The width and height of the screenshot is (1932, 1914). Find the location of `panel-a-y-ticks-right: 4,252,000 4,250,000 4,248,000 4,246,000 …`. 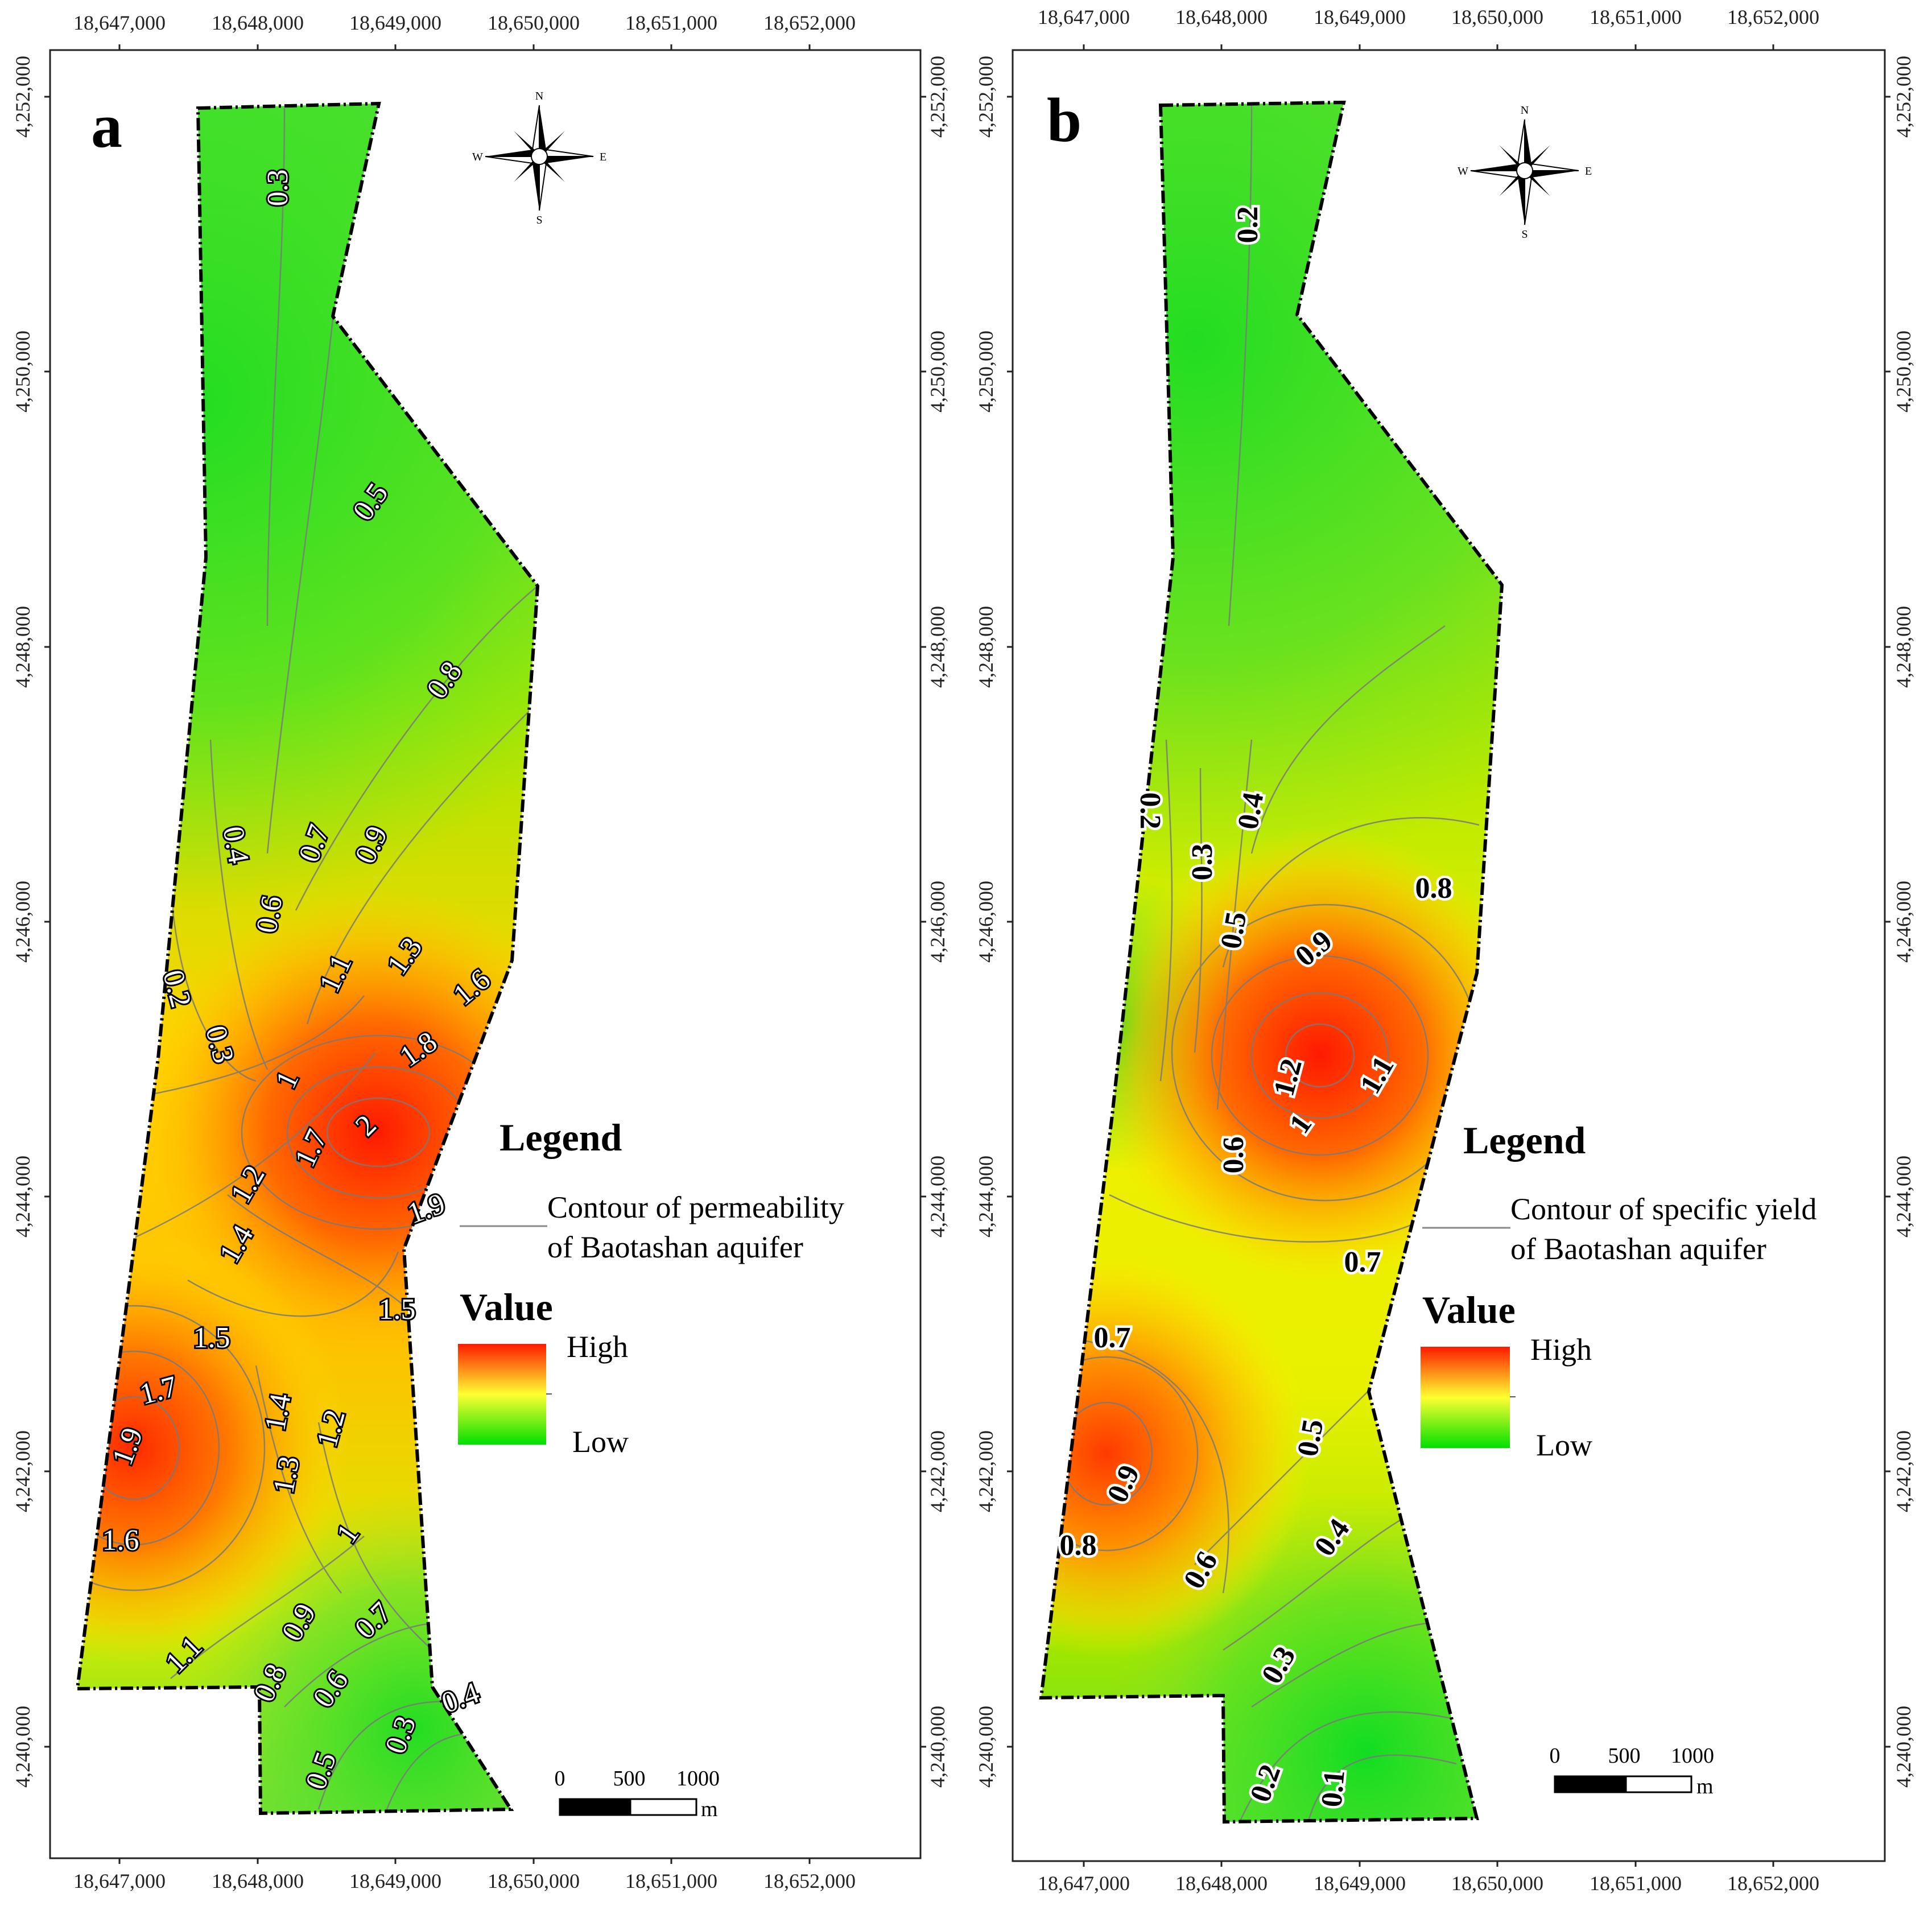

panel-a-y-ticks-right: 4,252,000 4,250,000 4,248,000 4,246,000 … is located at coordinates (938, 922).